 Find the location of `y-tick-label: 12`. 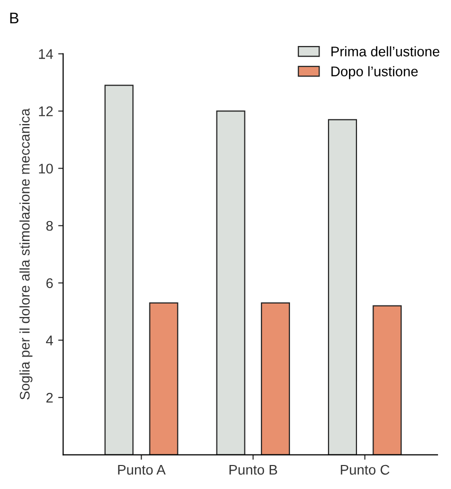

y-tick-label: 12 is located at coordinates (46, 111).